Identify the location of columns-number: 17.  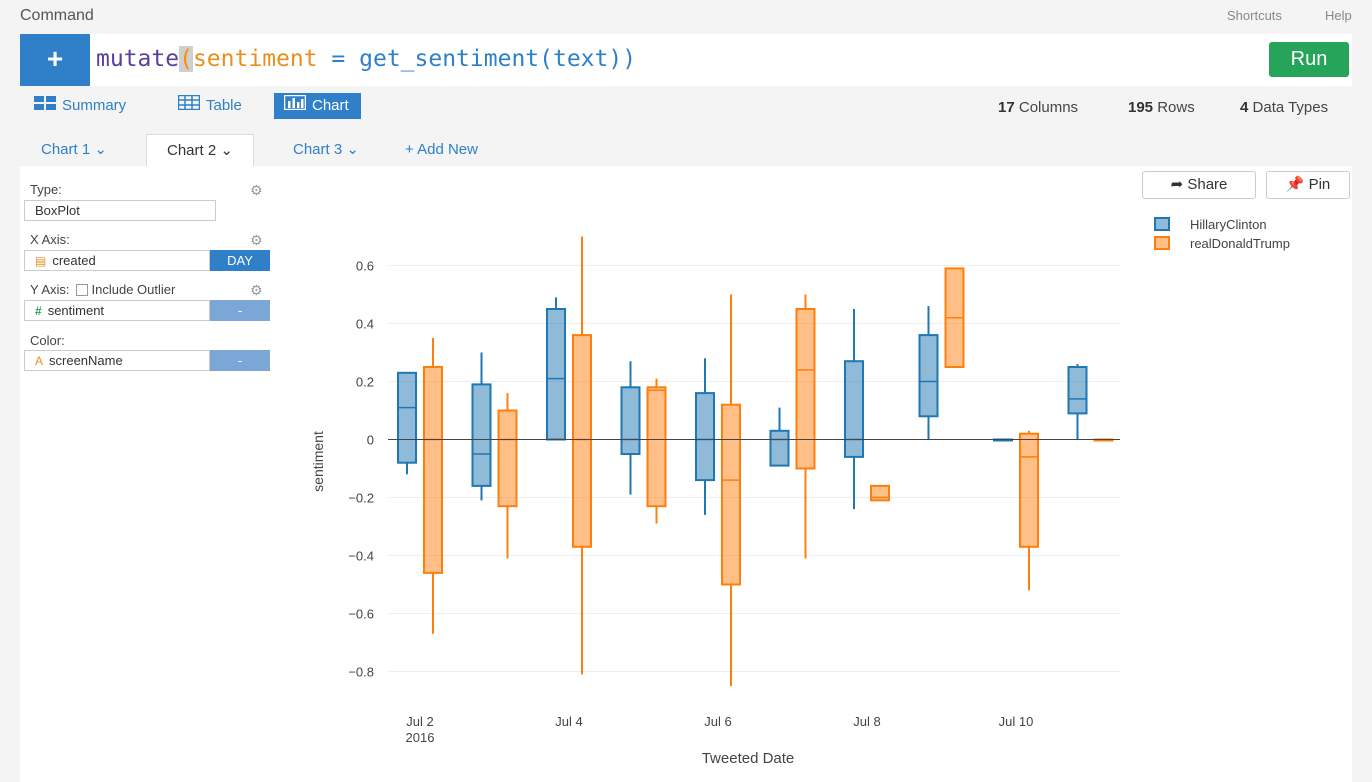
(1006, 107).